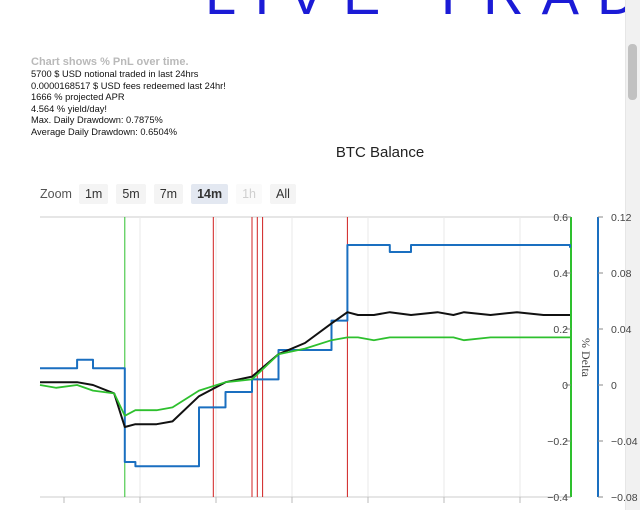 This screenshot has height=510, width=640. I want to click on y-right-tick-label: −0.08, so click(624, 498).